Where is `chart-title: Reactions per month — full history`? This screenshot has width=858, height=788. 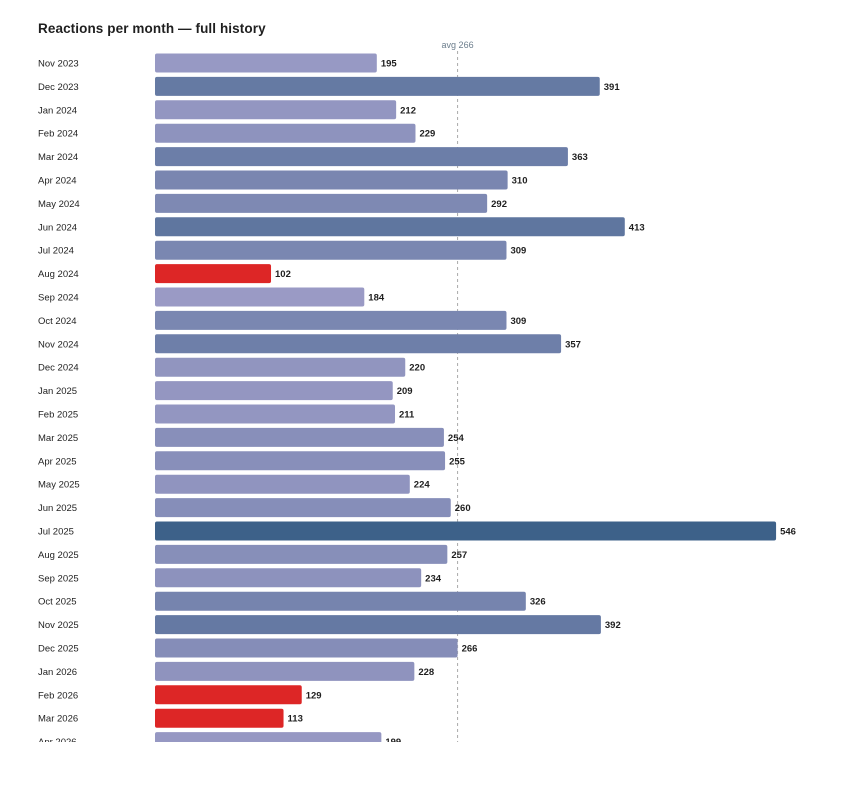 chart-title: Reactions per month — full history is located at coordinates (152, 28).